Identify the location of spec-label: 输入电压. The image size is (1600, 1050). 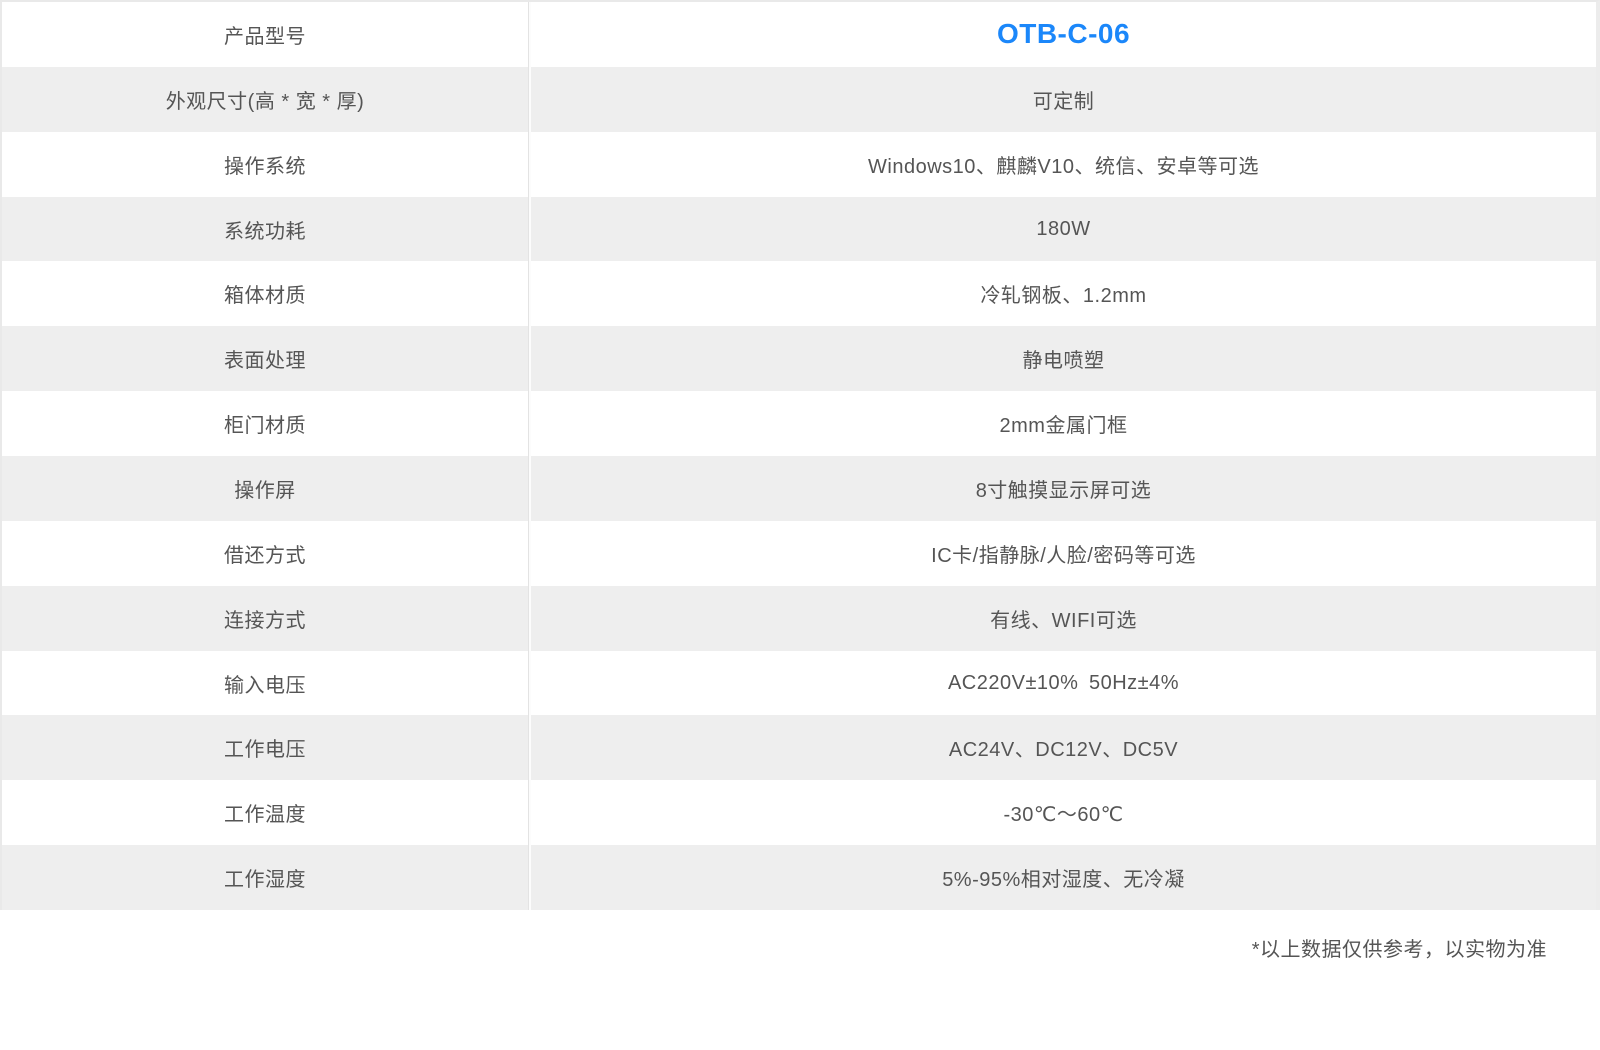
(265, 685).